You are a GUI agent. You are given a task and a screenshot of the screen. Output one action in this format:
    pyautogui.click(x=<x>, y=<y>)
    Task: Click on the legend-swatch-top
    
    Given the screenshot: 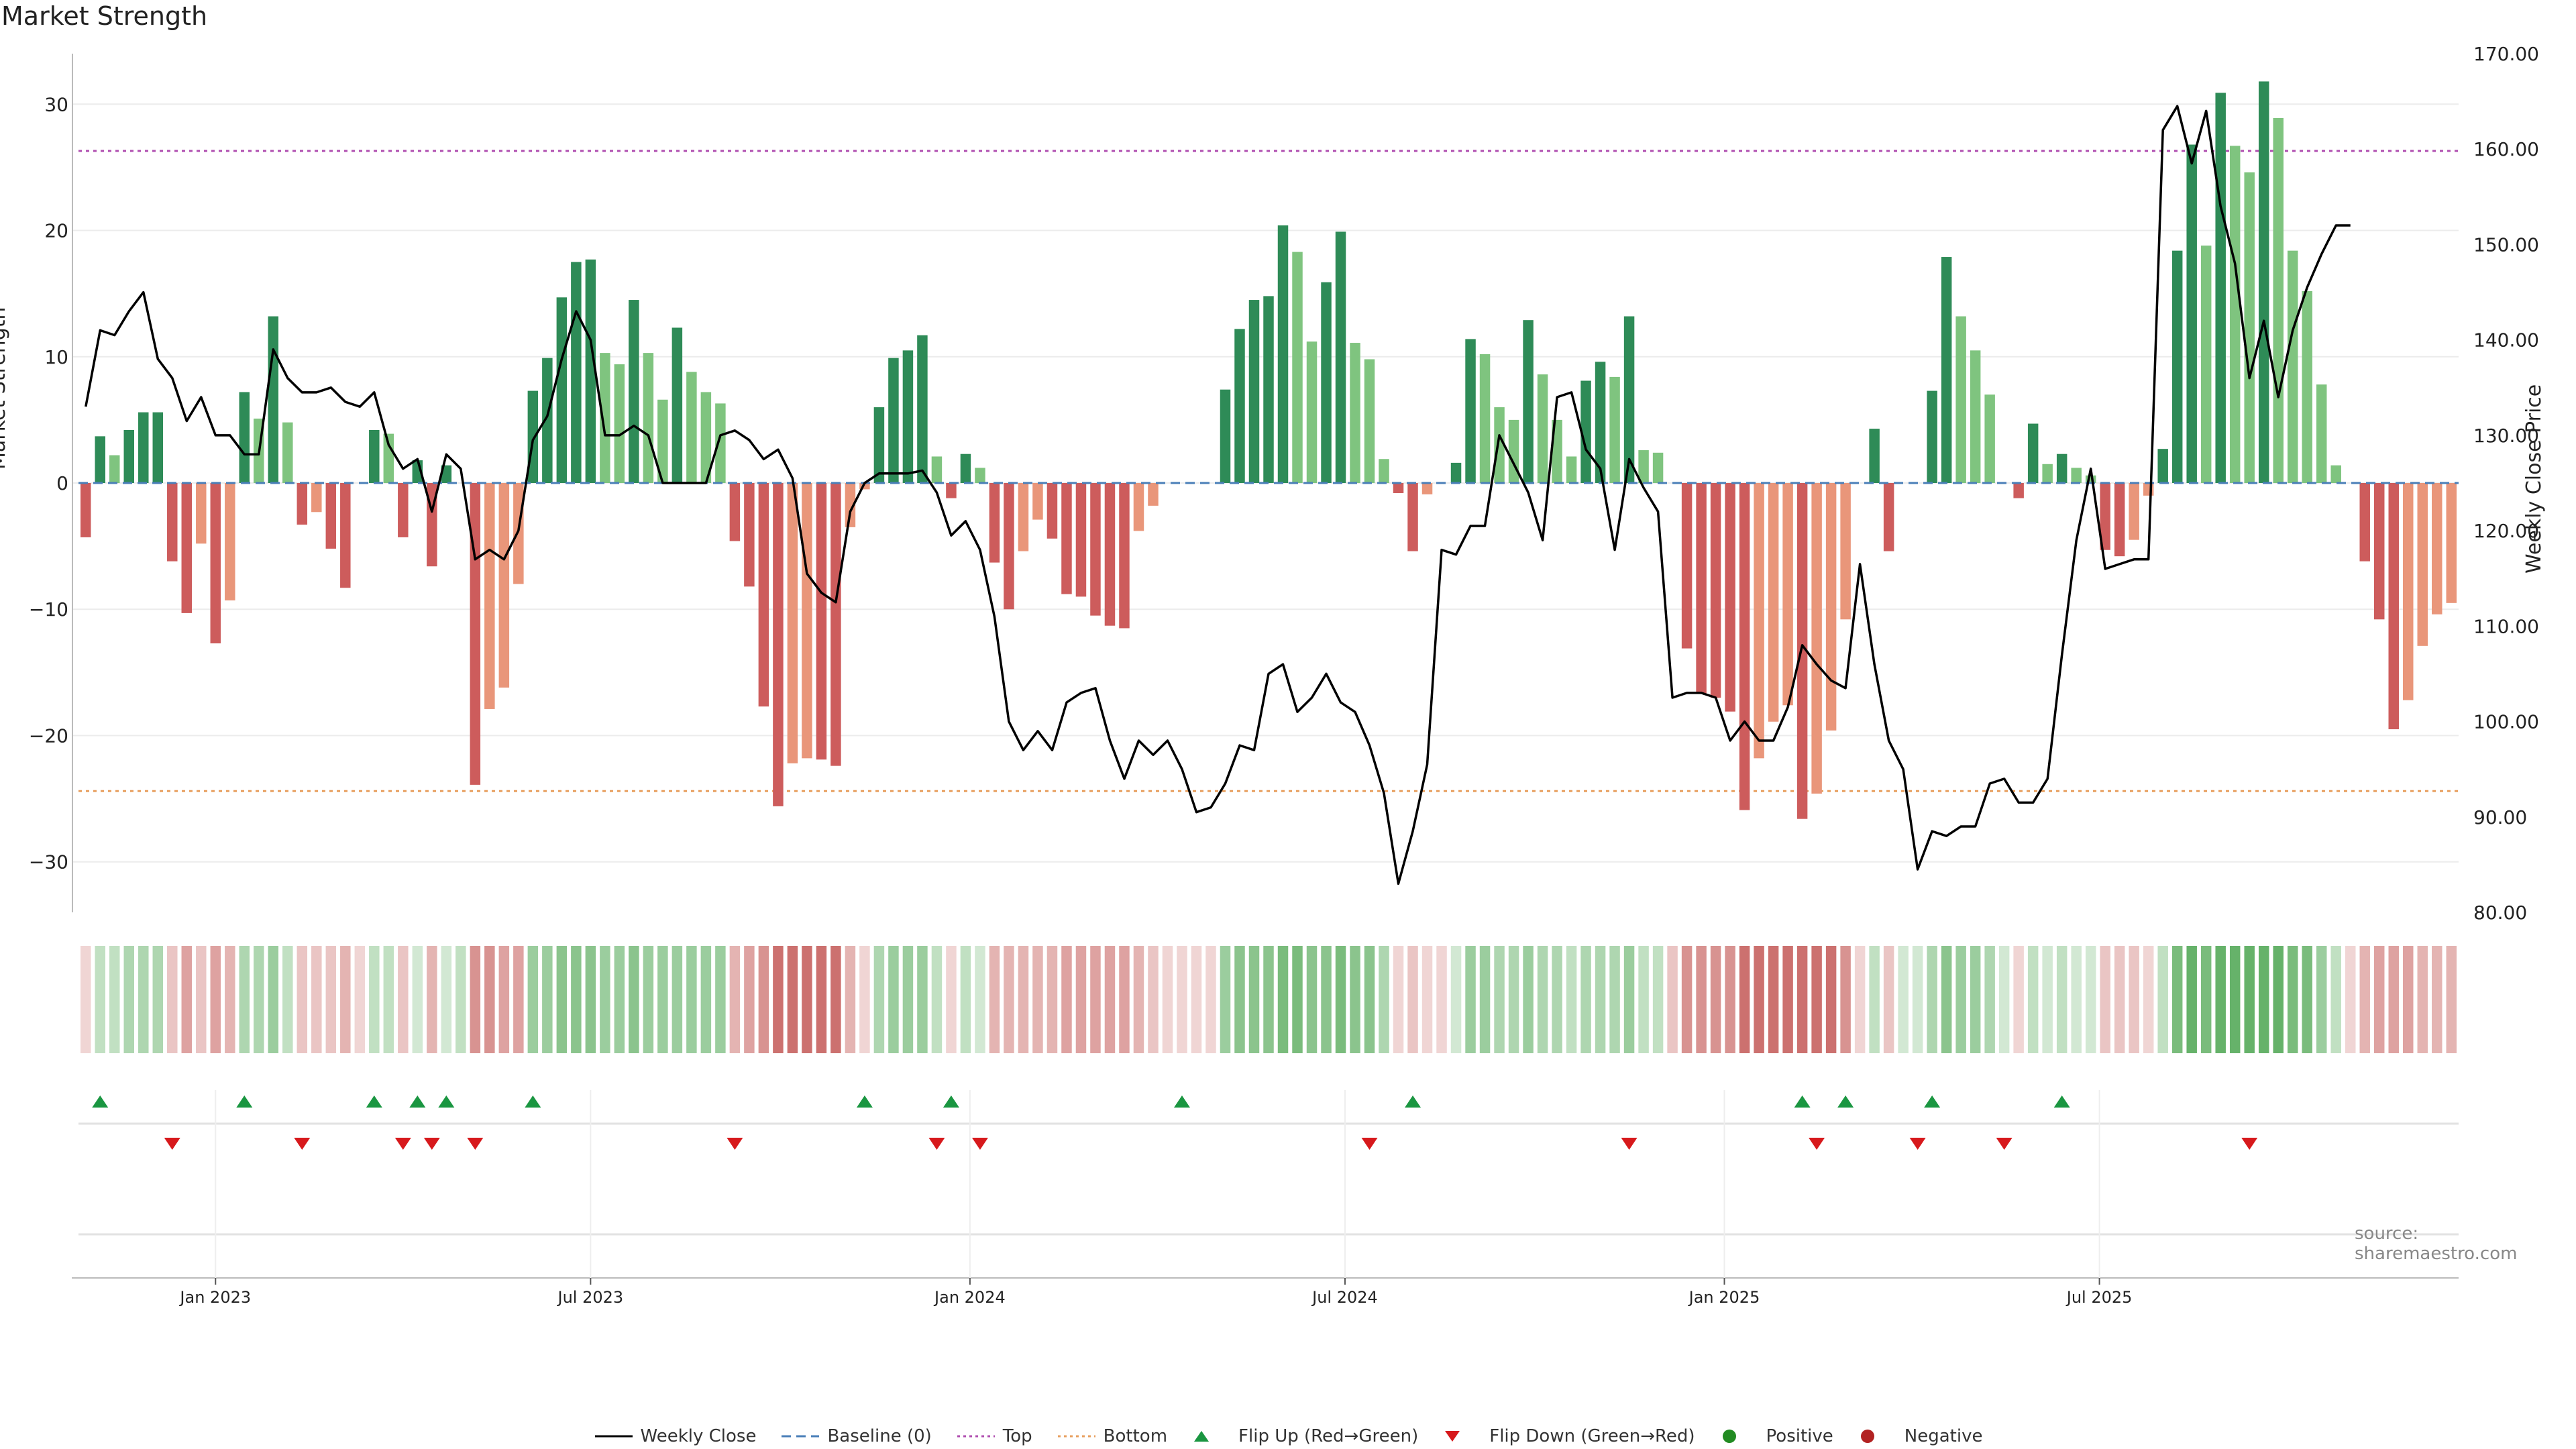 What is the action you would take?
    pyautogui.click(x=976, y=1436)
    